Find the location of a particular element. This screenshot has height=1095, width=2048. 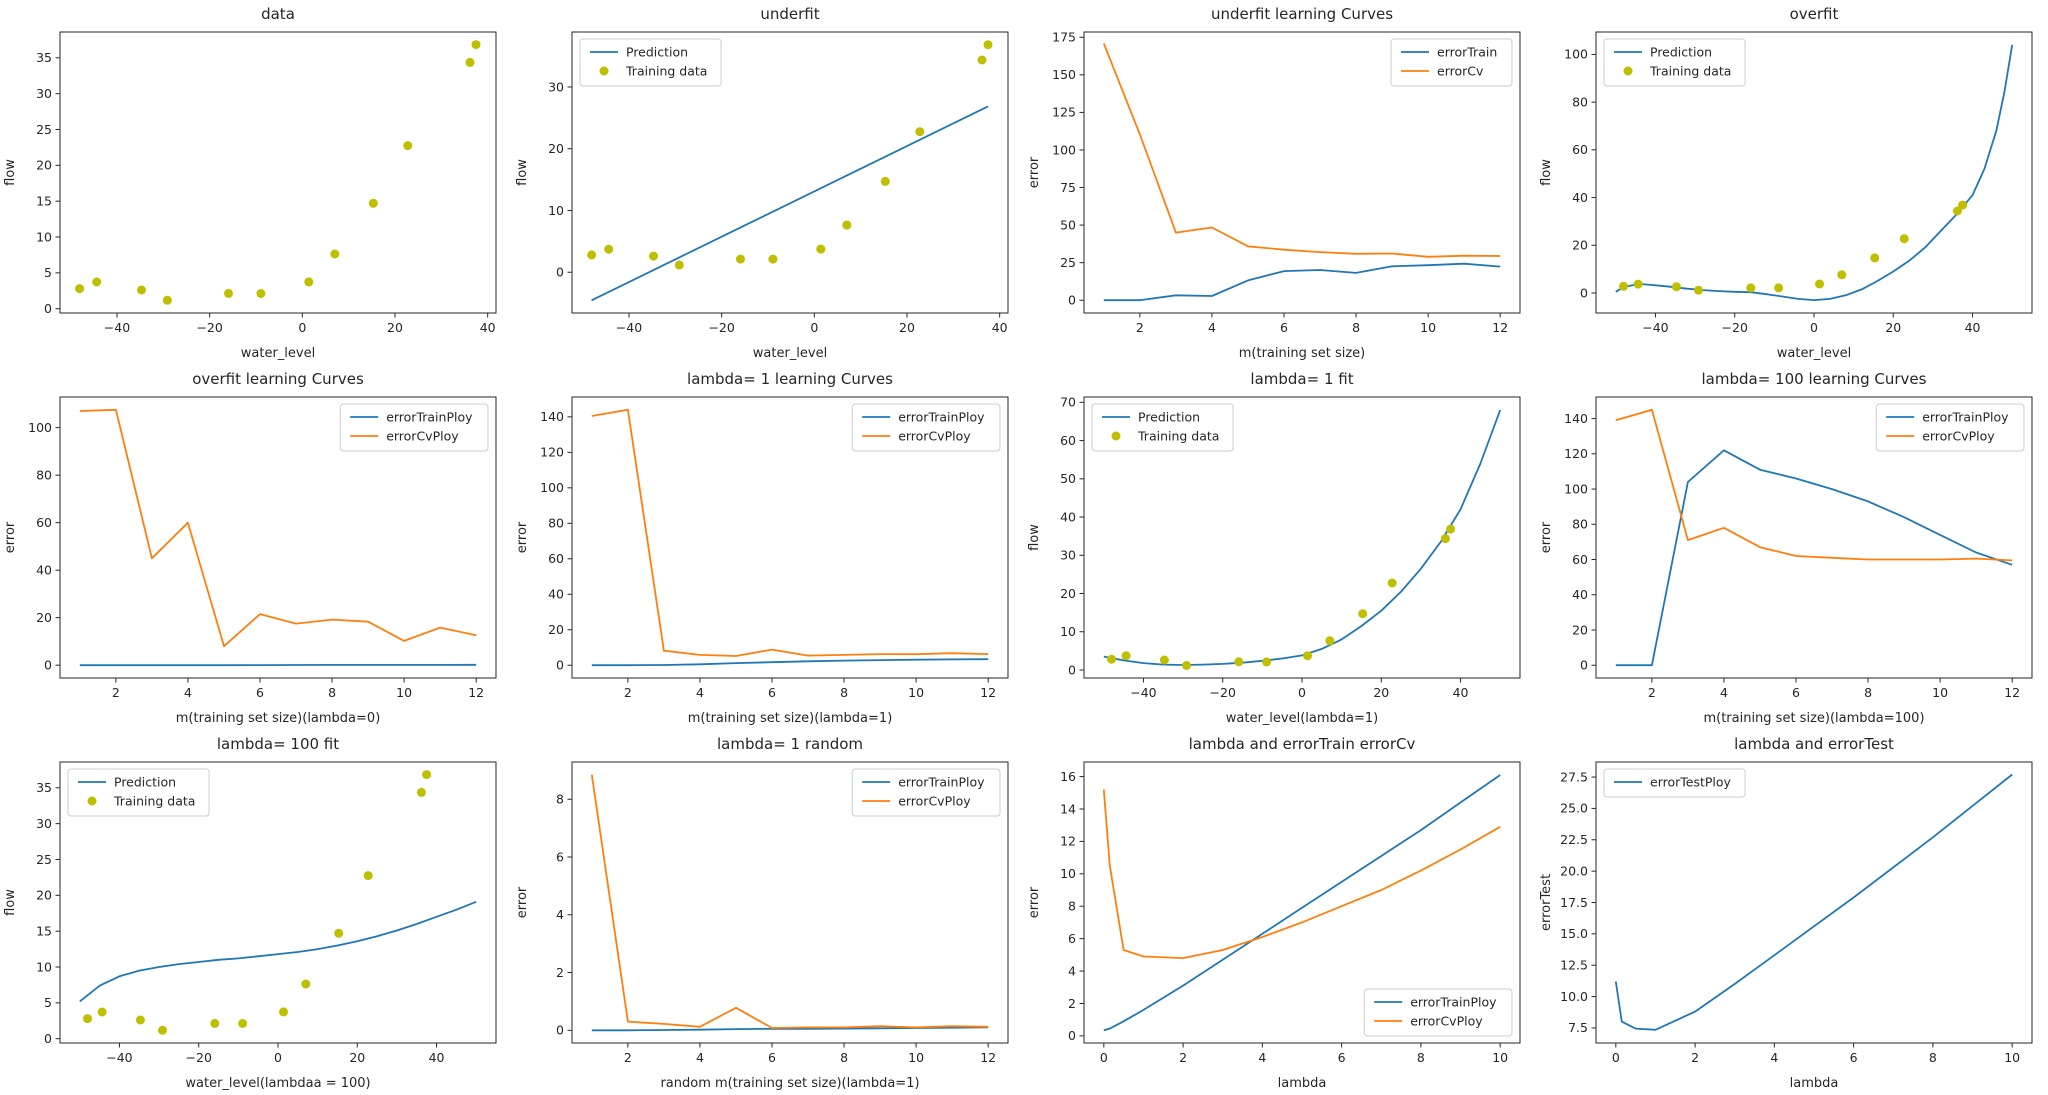

chart-title: lambda= 100 fit is located at coordinates (278, 744).